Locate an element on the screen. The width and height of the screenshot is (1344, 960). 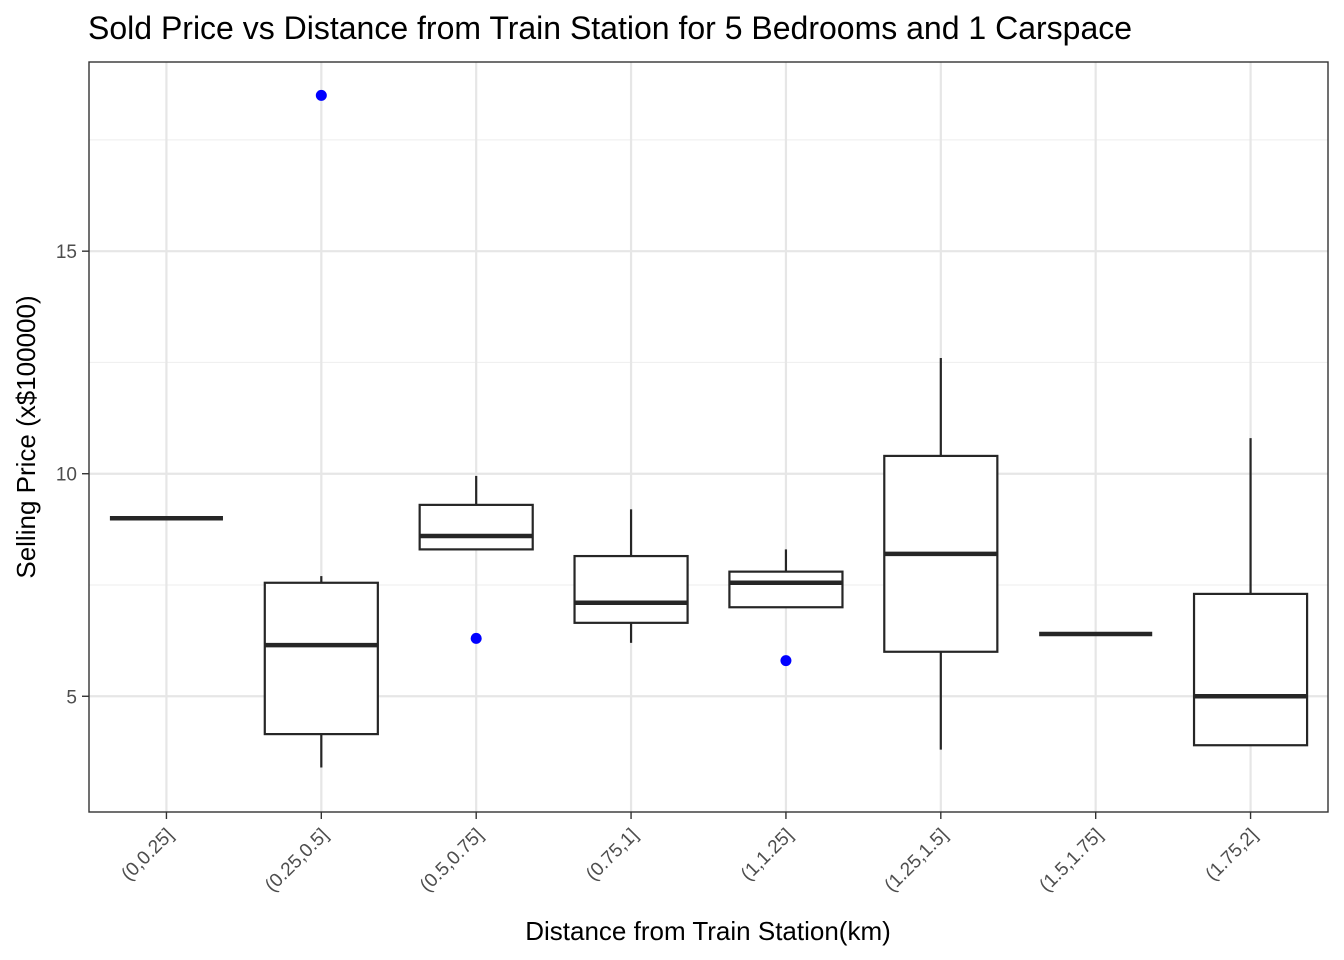
x-tick-label: (0.75,1] is located at coordinates (612, 855).